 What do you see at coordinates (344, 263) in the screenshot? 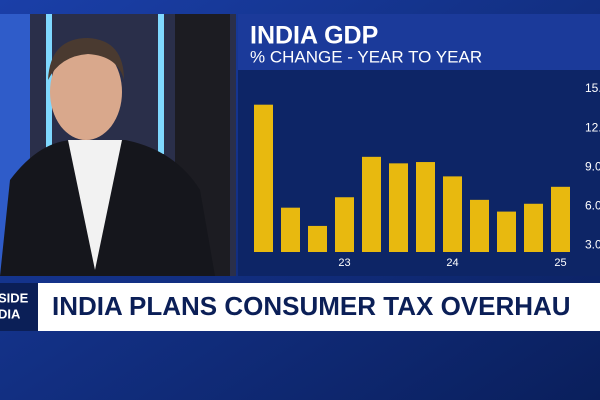
I see `x-tick-label: 23` at bounding box center [344, 263].